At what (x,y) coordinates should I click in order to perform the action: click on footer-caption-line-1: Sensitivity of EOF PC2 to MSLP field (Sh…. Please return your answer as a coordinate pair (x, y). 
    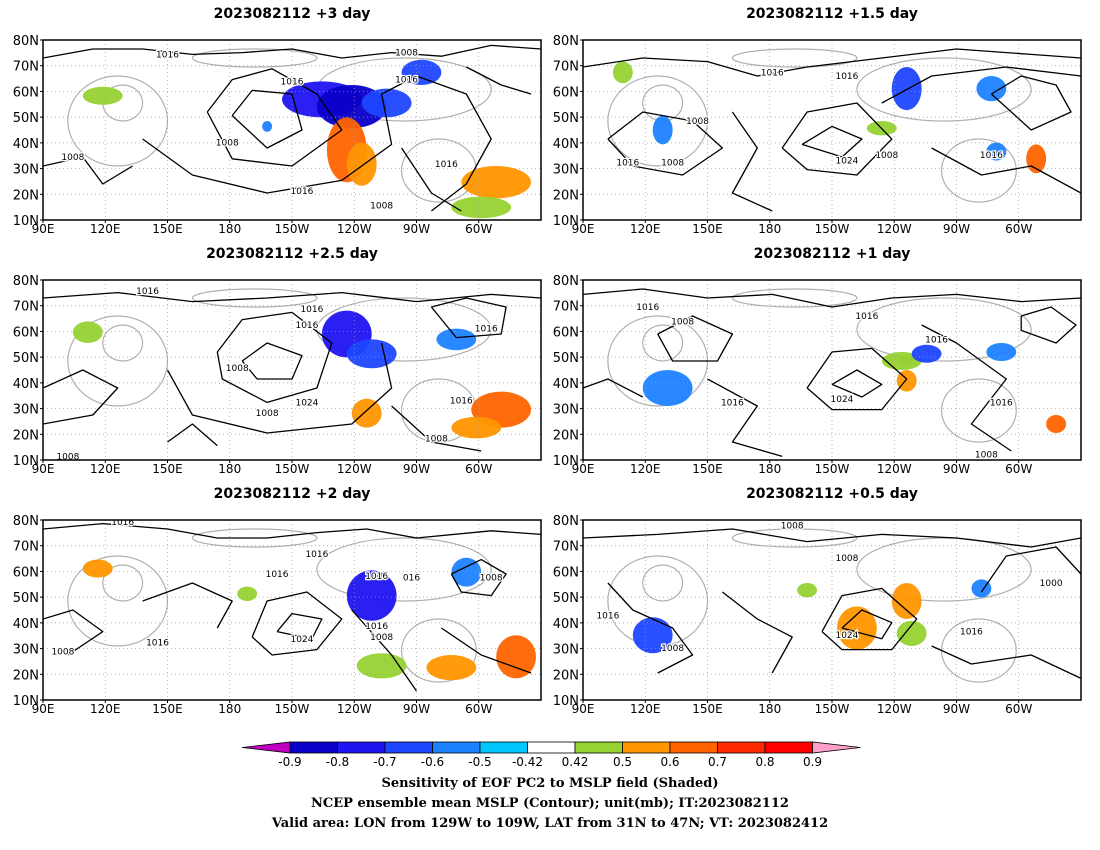
    Looking at the image, I should click on (550, 783).